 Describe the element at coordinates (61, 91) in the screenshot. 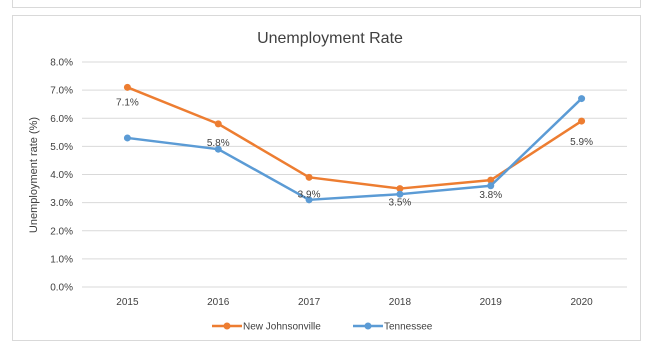

I see `y-tick-label: 7.0%` at that location.